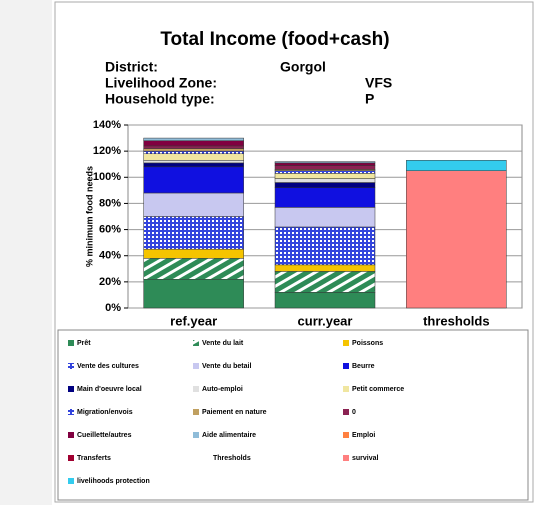 The image size is (538, 505). I want to click on y-tick-label: 0%, so click(113, 308).